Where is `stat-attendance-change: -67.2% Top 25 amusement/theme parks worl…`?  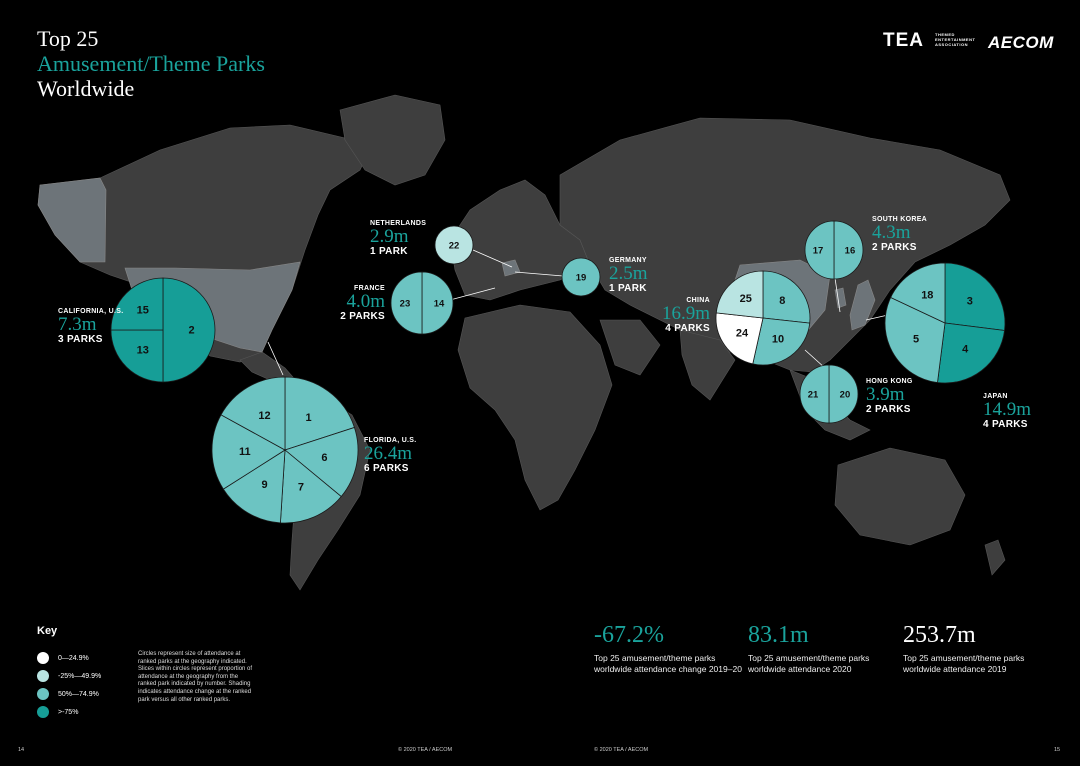 stat-attendance-change: -67.2% Top 25 amusement/theme parks worl… is located at coordinates (669, 648).